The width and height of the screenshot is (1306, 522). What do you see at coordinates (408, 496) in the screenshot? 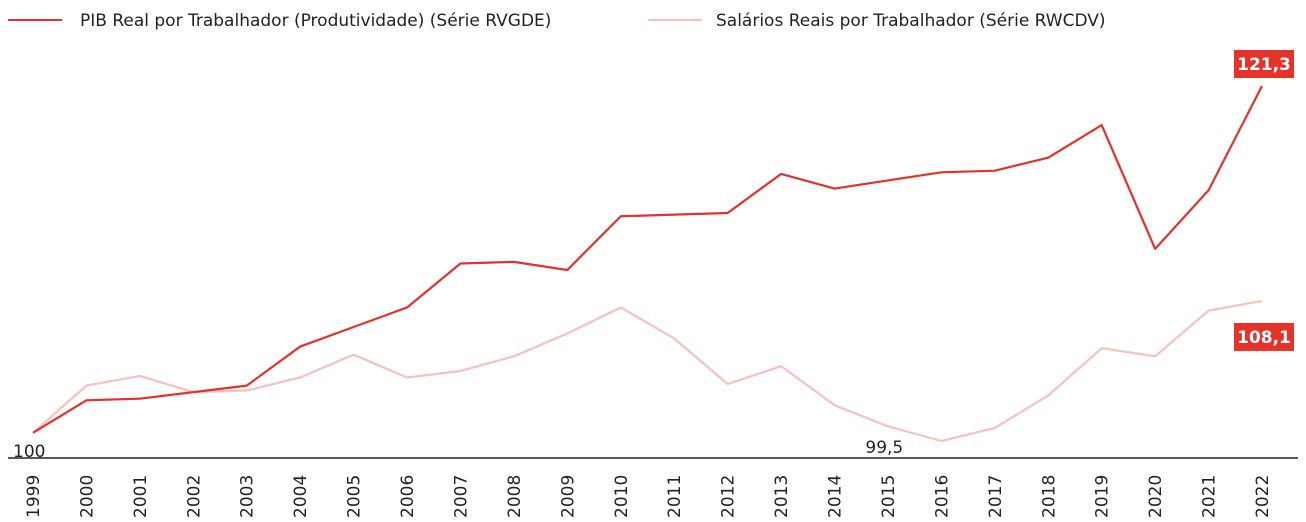
I see `x-tick-label: 2006` at bounding box center [408, 496].